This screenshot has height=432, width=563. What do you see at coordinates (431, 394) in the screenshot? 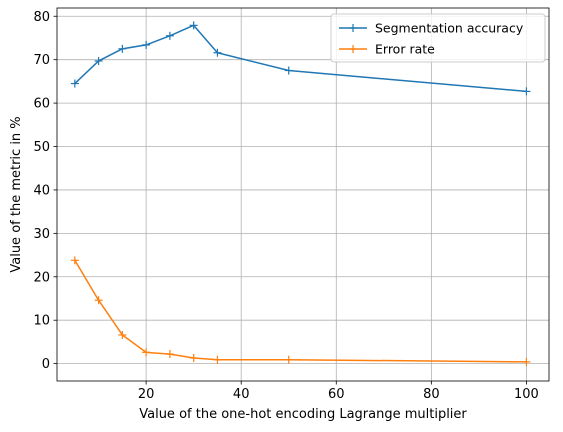
I see `x-tick-label: 80` at bounding box center [431, 394].